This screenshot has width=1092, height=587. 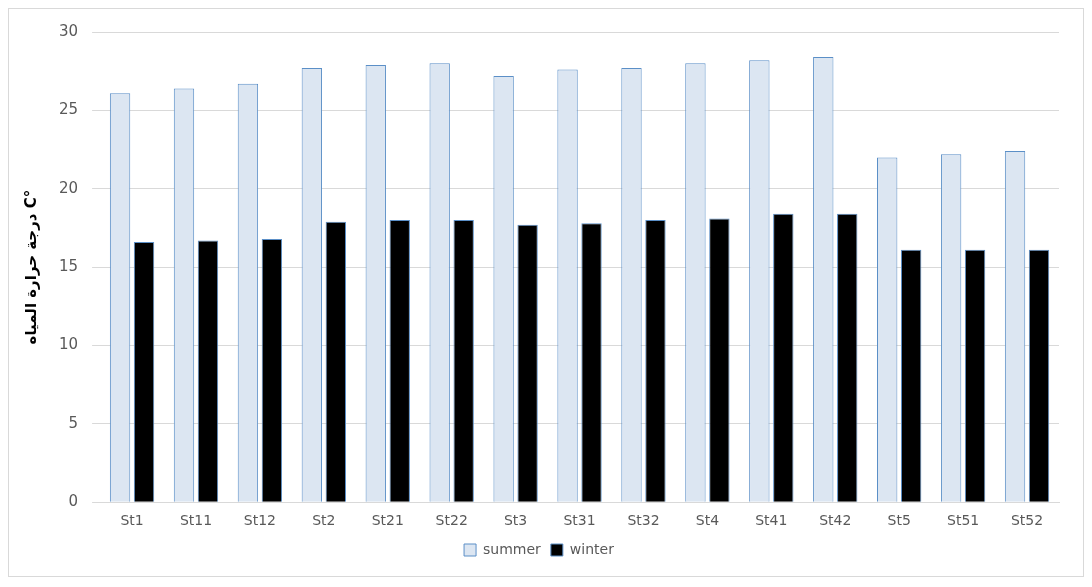 What do you see at coordinates (707, 520) in the screenshot?
I see `x-tick-label: St4` at bounding box center [707, 520].